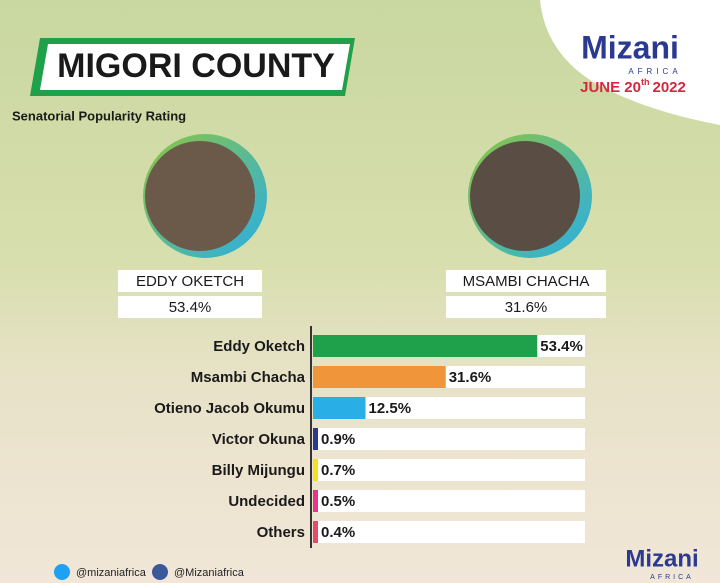 This screenshot has width=720, height=583. I want to click on category-label: Others, so click(281, 532).